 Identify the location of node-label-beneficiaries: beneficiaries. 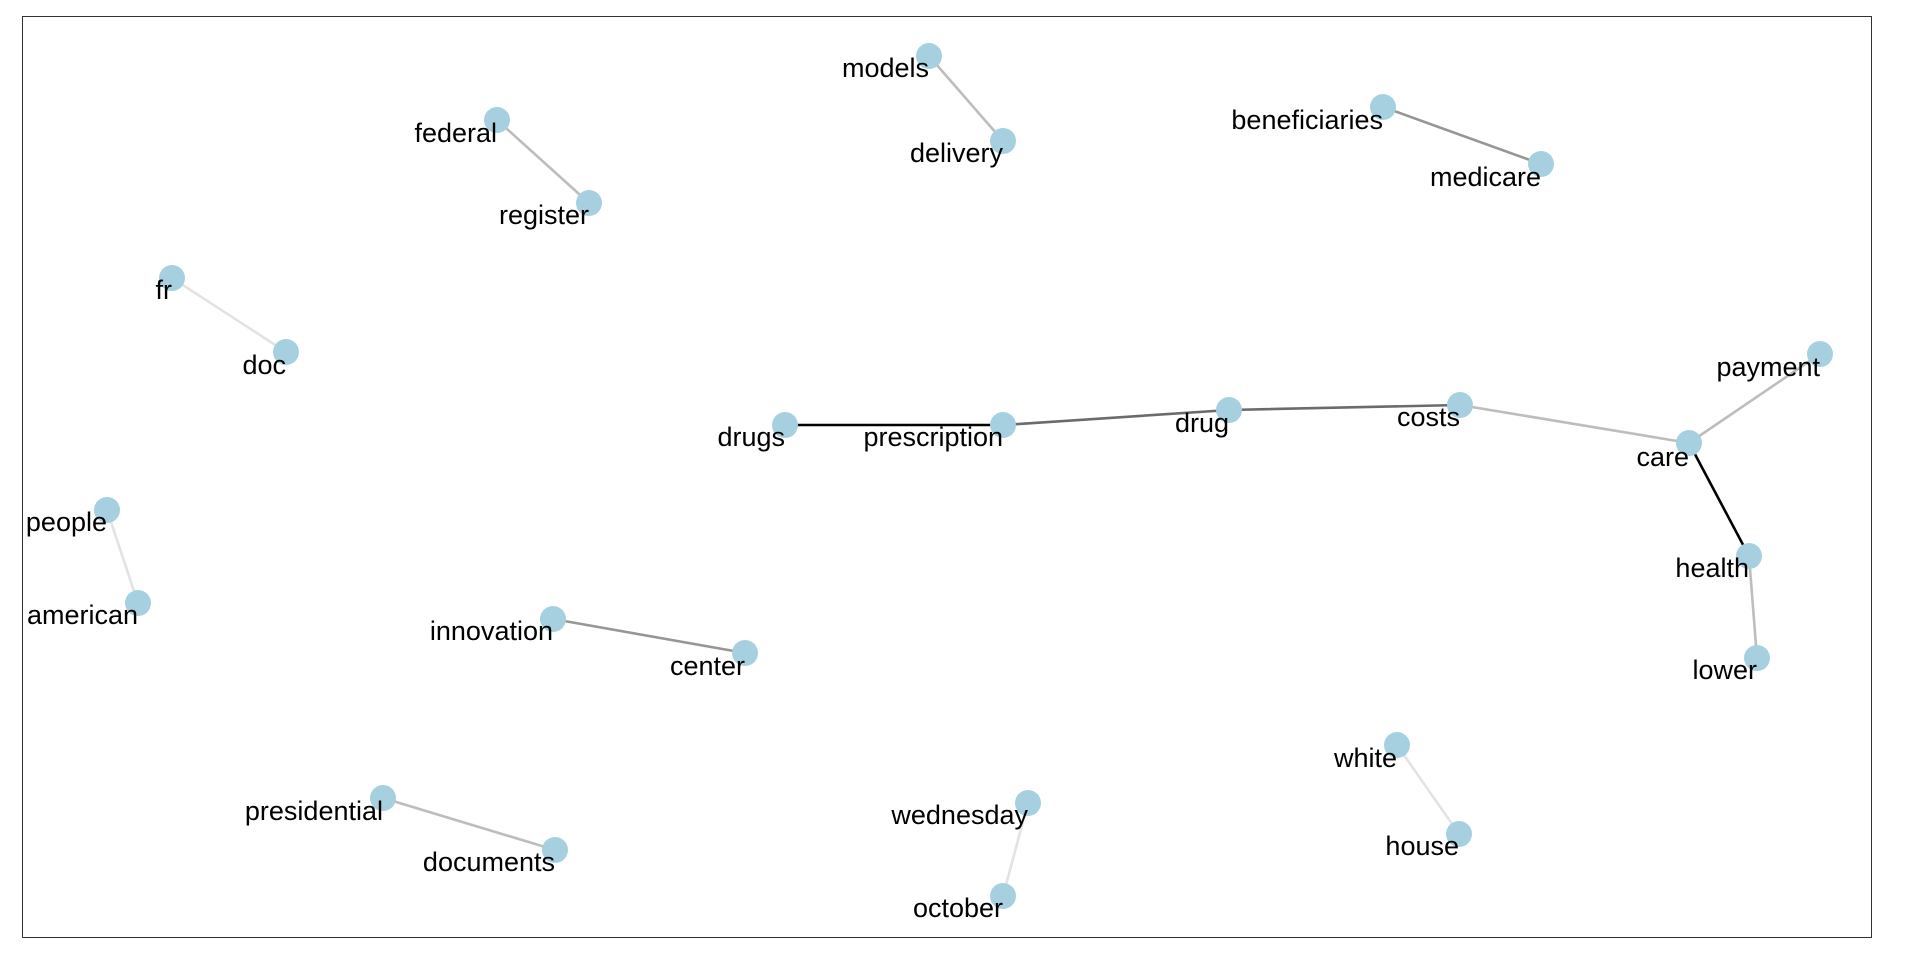
(1307, 120).